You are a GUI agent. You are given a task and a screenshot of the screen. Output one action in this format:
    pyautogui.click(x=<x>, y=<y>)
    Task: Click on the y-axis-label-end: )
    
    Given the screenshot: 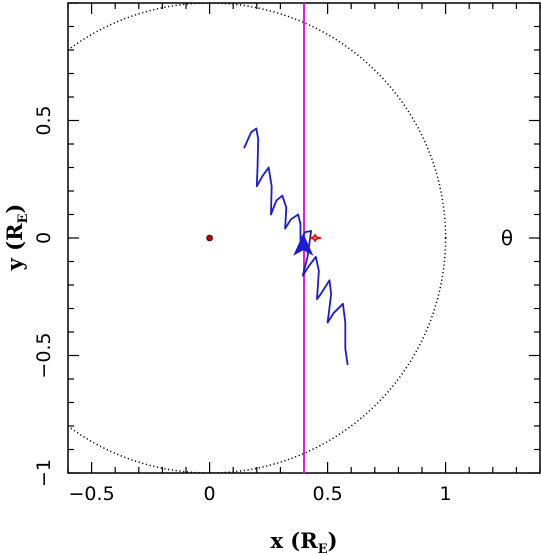 What is the action you would take?
    pyautogui.click(x=14, y=209)
    